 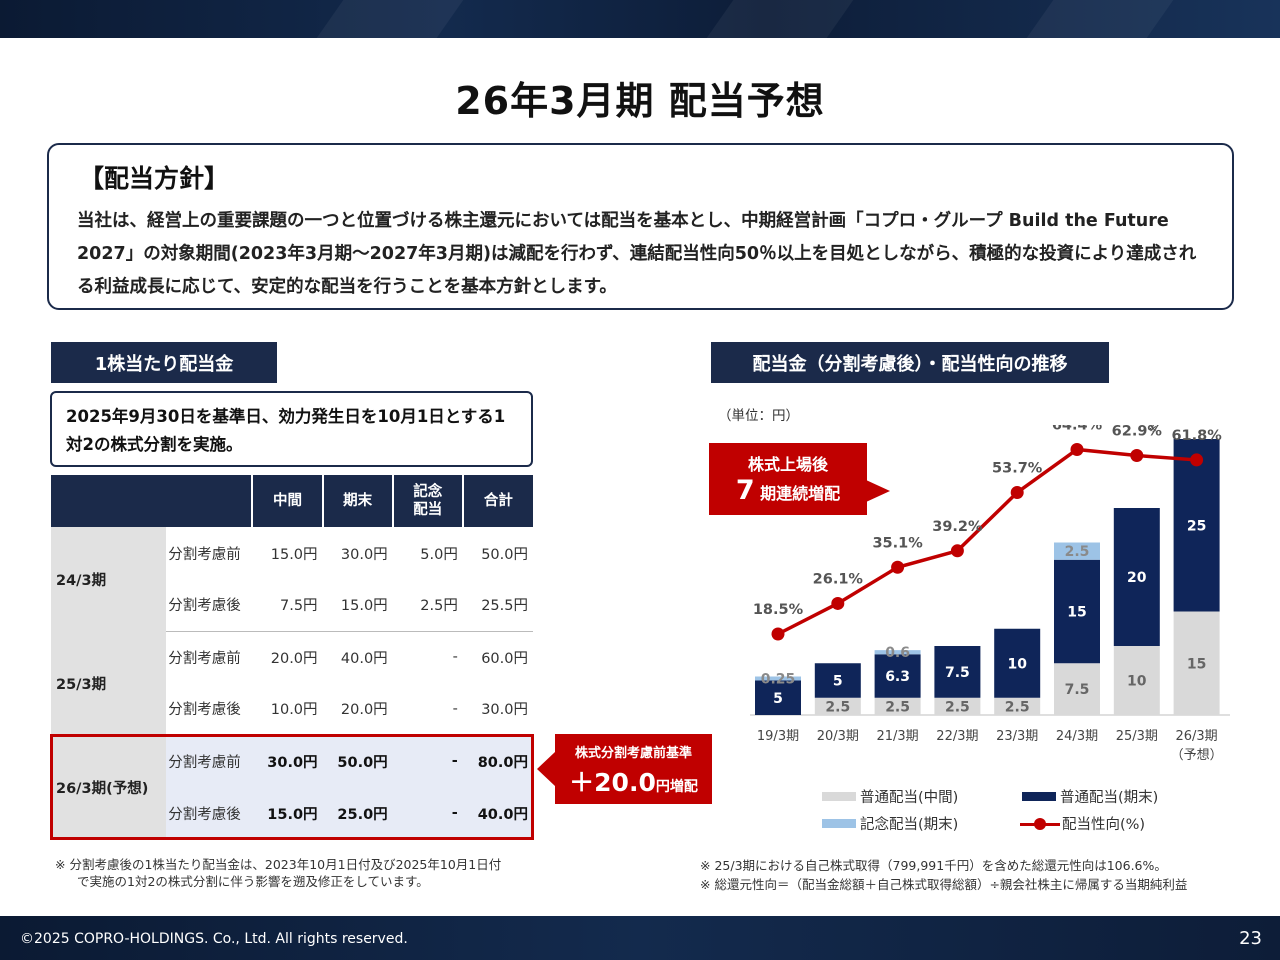 What do you see at coordinates (357, 501) in the screenshot?
I see `col-header-year-end: 期末` at bounding box center [357, 501].